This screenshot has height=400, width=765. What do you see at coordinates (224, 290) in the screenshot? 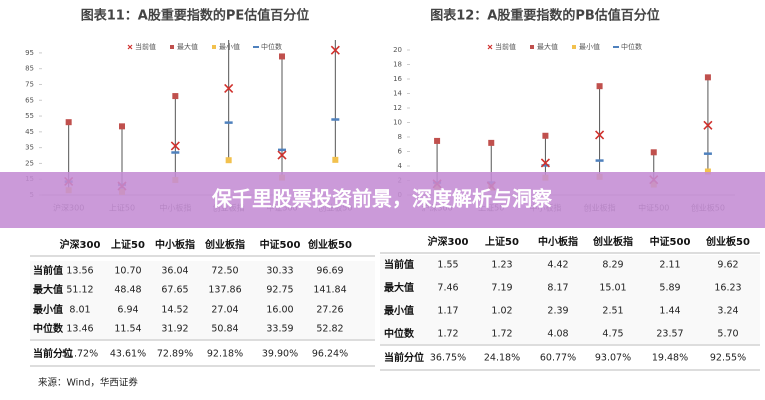
I see `table-cell: 137.86` at bounding box center [224, 290].